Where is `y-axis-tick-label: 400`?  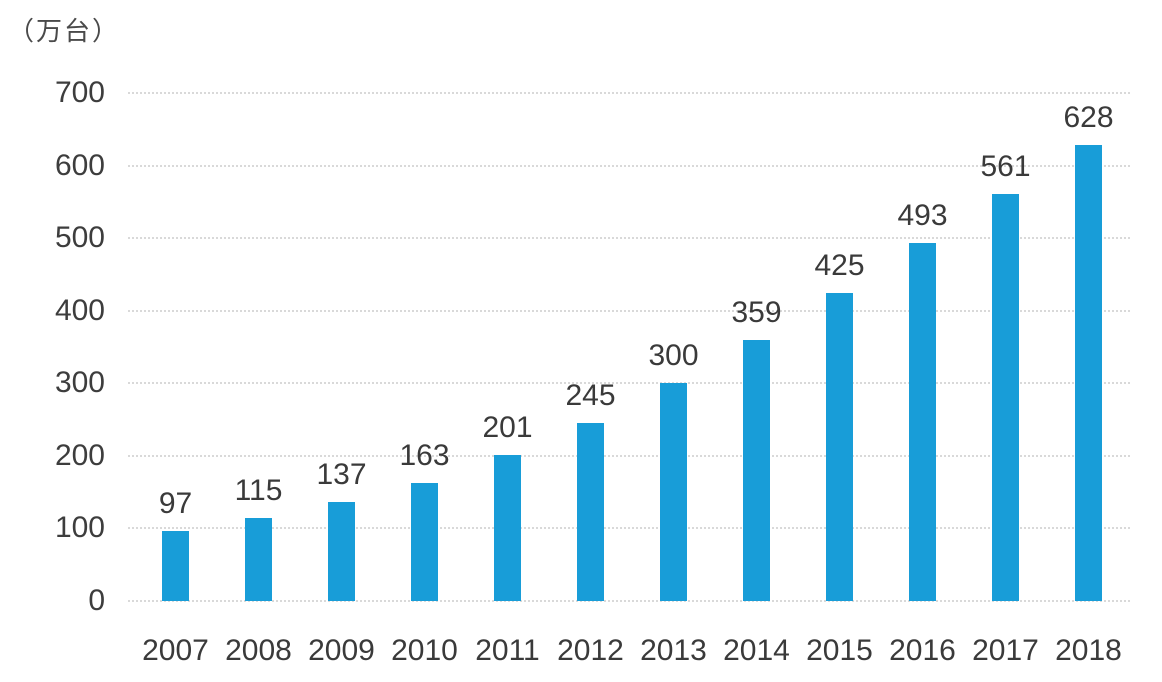 y-axis-tick-label: 400 is located at coordinates (79, 310).